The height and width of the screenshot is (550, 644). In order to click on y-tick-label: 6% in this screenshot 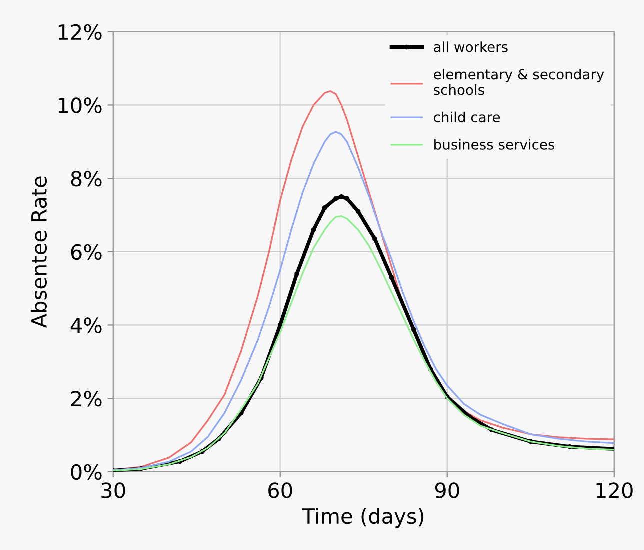, I will do `click(86, 252)`.